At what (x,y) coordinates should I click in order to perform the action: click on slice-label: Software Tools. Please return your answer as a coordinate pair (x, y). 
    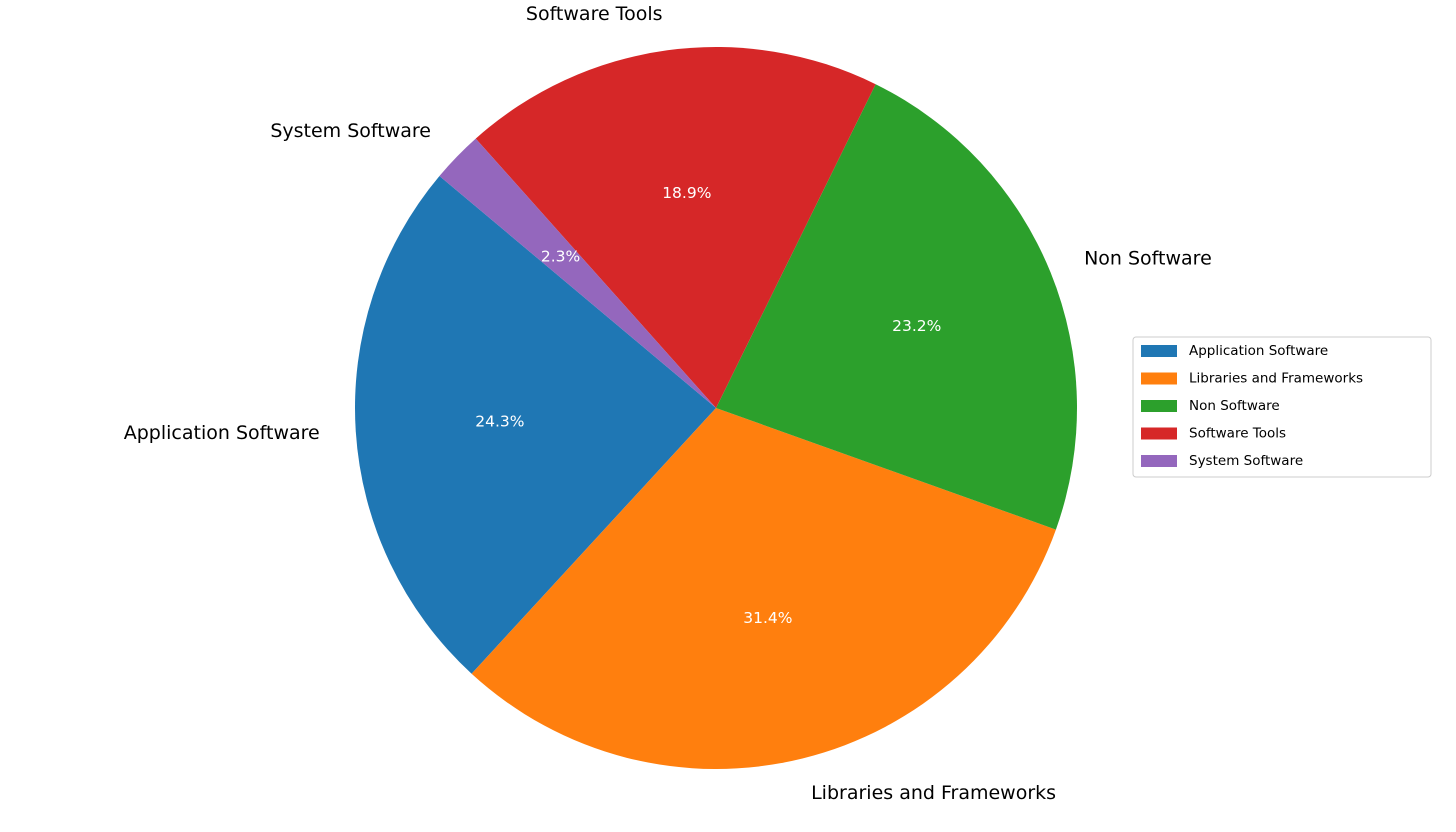
    Looking at the image, I should click on (594, 14).